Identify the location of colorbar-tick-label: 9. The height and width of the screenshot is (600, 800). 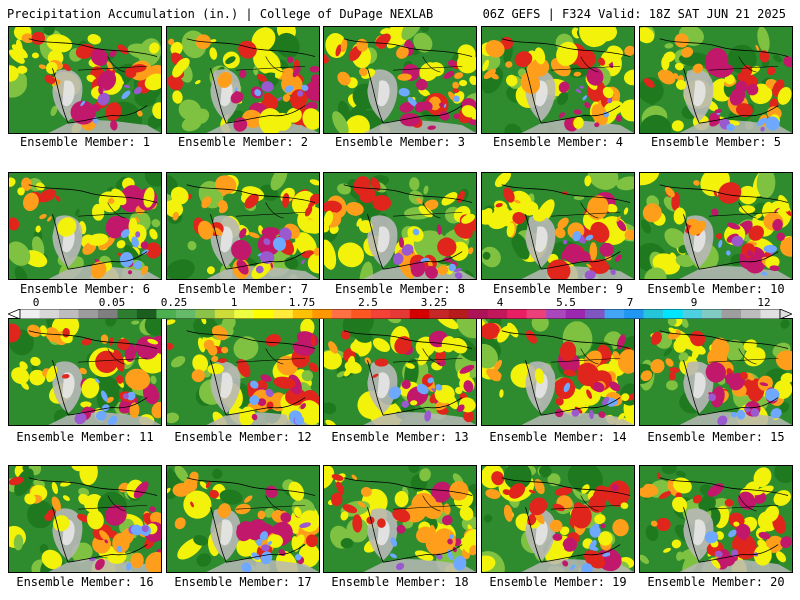
(694, 302).